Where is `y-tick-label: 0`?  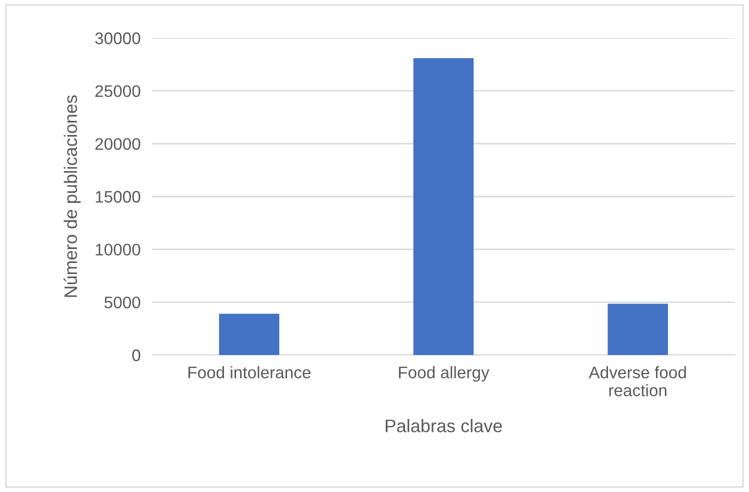
y-tick-label: 0 is located at coordinates (136, 355).